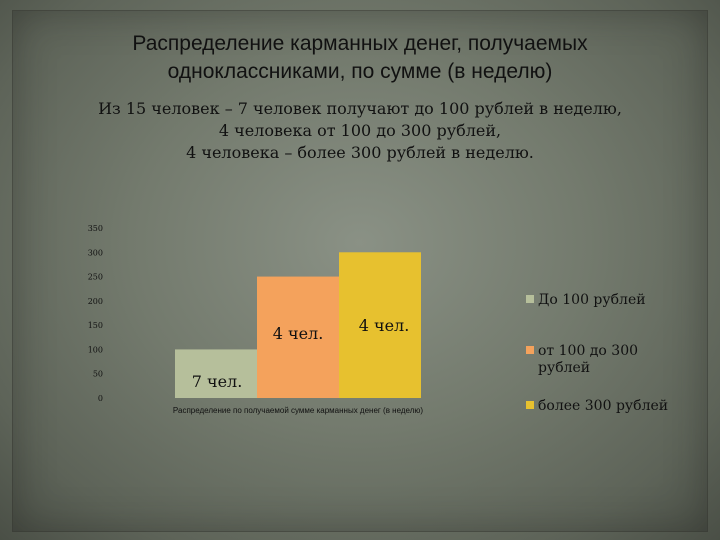 Image resolution: width=720 pixels, height=540 pixels. What do you see at coordinates (592, 300) in the screenshot?
I see `legend-label: До 100 рублей` at bounding box center [592, 300].